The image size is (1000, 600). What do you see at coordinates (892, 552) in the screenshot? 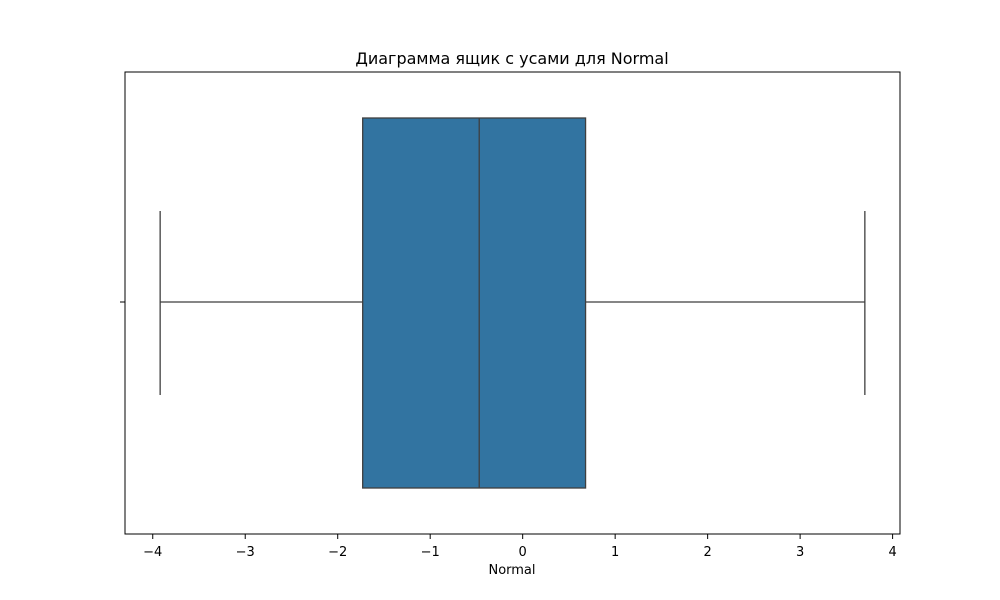
I see `x-tick-label: 4` at bounding box center [892, 552].